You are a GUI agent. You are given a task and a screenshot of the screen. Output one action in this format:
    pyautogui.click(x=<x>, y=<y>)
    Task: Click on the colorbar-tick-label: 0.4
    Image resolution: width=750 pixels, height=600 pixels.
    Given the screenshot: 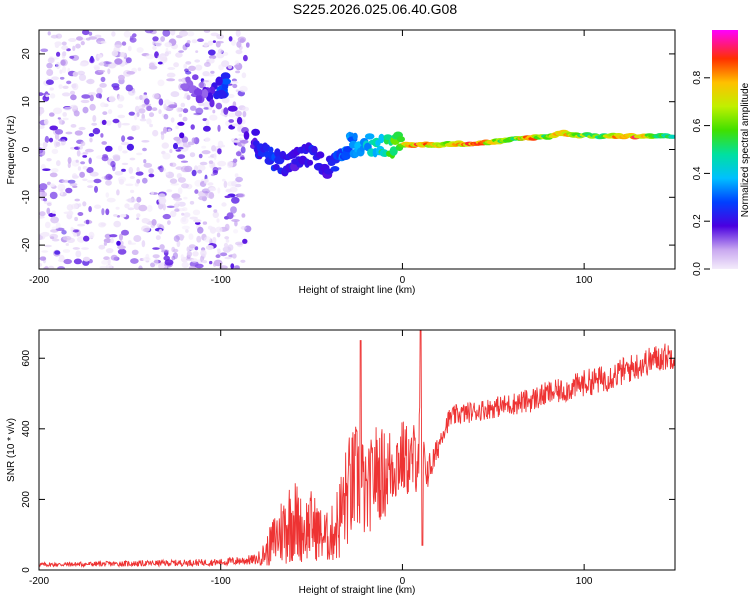 What is the action you would take?
    pyautogui.click(x=697, y=173)
    